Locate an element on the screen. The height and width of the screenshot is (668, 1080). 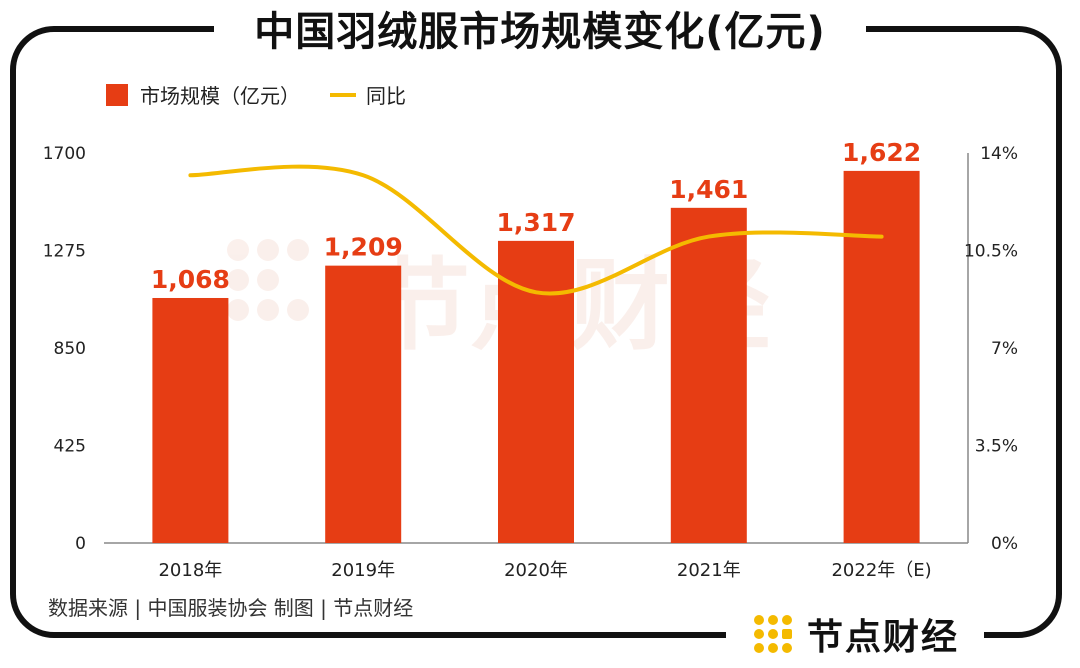
bar-value-label: 1,209 is located at coordinates (363, 247).